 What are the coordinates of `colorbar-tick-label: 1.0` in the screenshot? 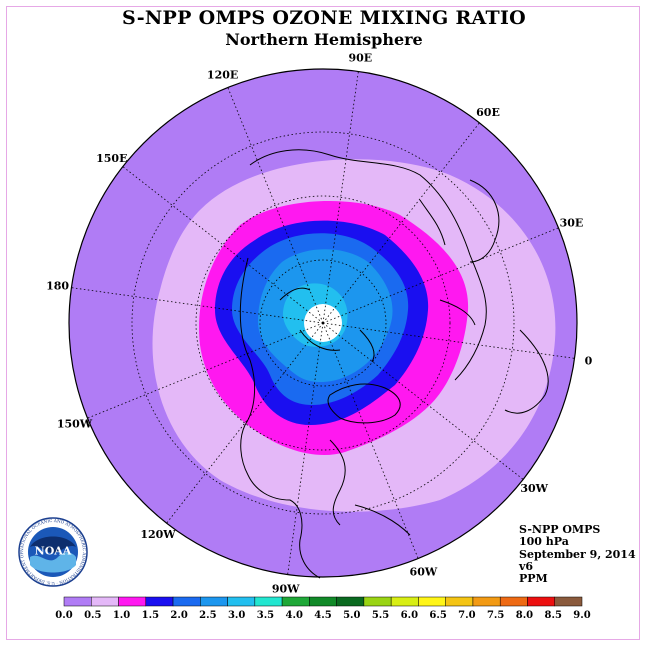 It's located at (121, 615).